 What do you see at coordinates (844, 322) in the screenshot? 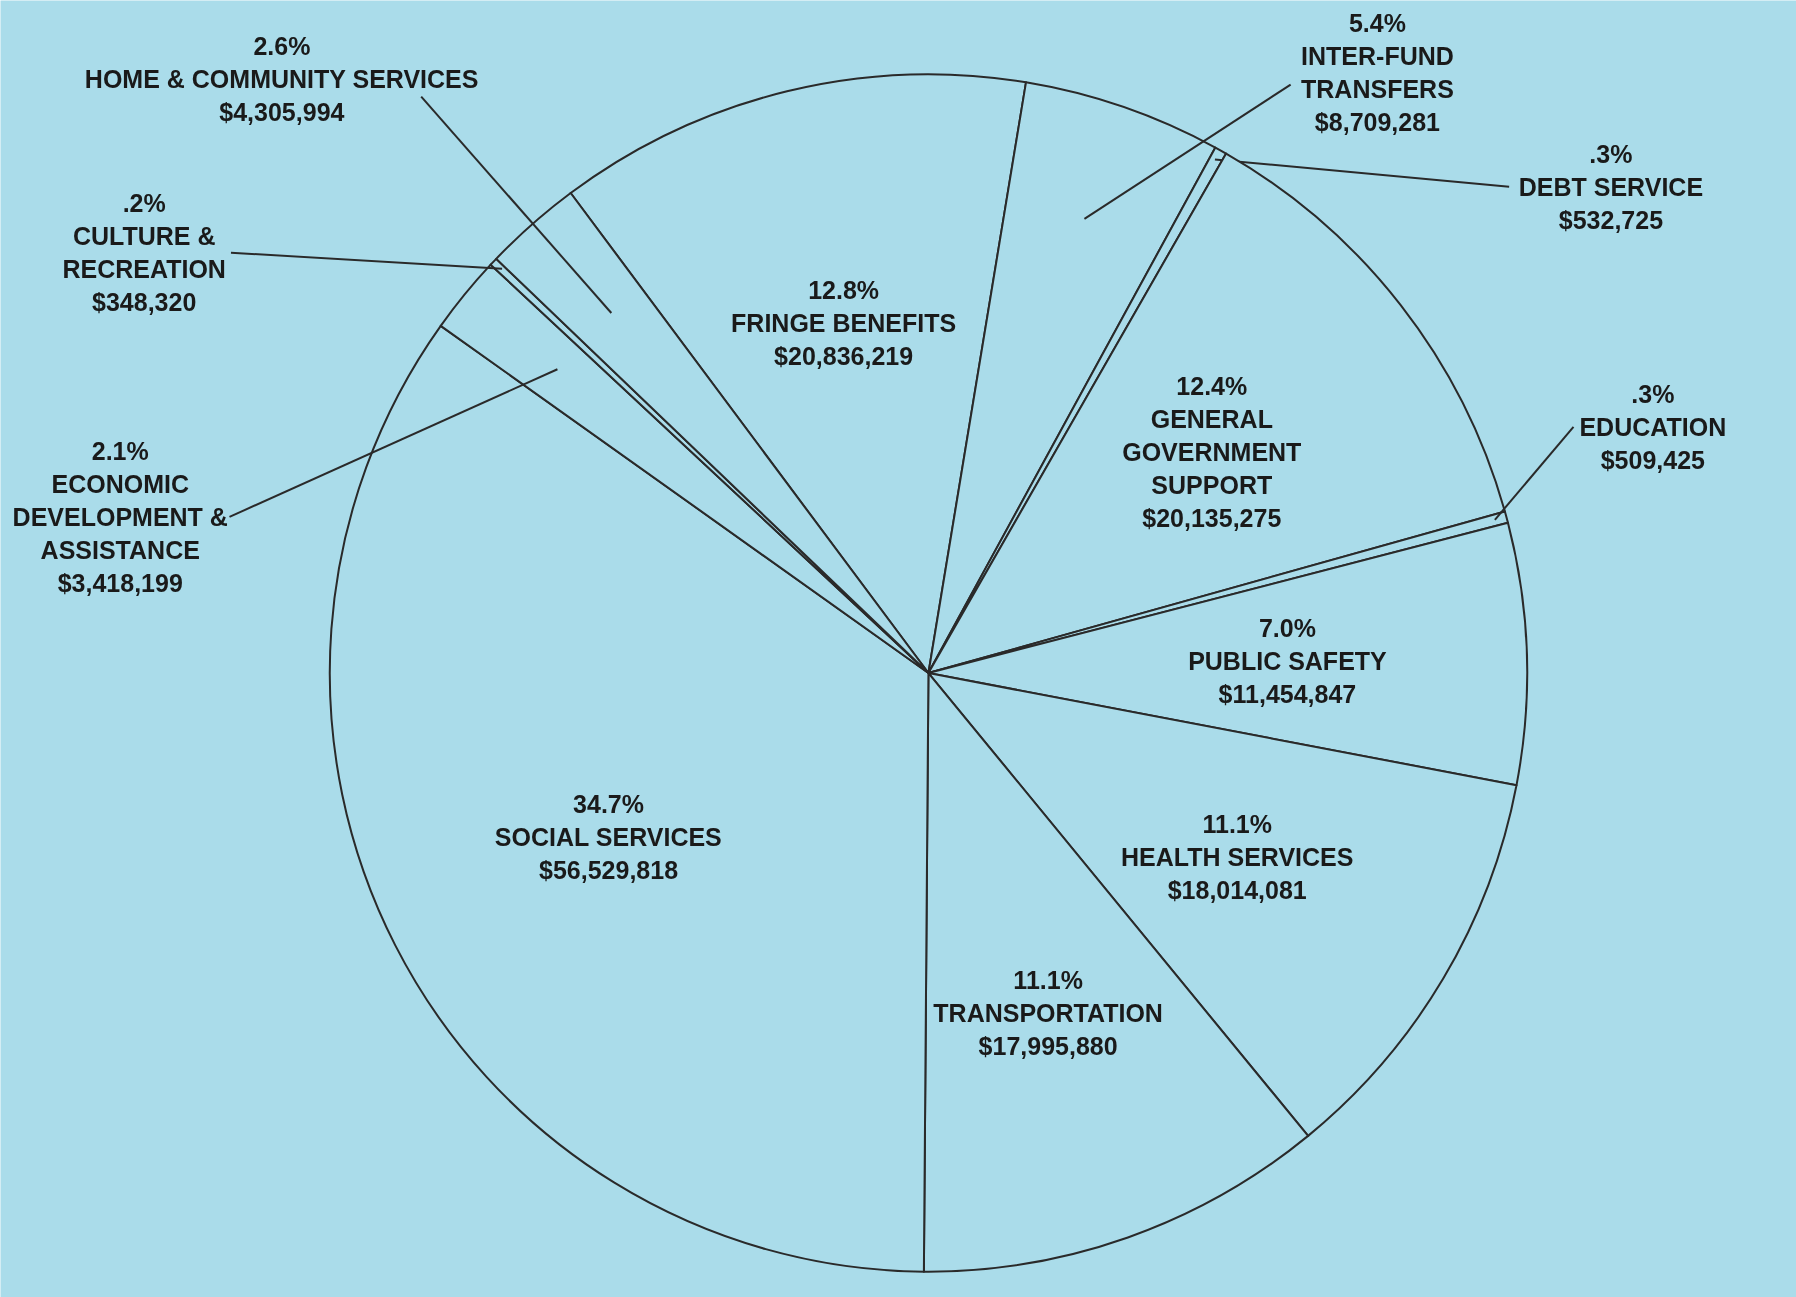
I see `slice-label: FRINGE BENEFITS` at bounding box center [844, 322].